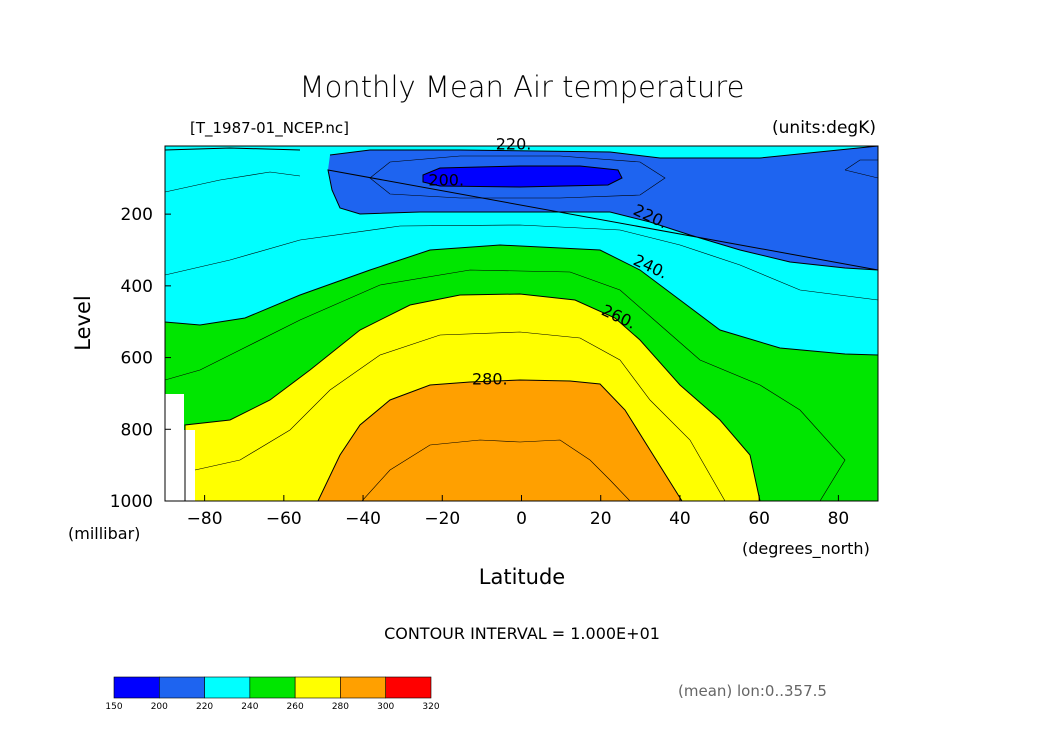 The width and height of the screenshot is (1044, 739). I want to click on x-tick-label: −40, so click(363, 519).